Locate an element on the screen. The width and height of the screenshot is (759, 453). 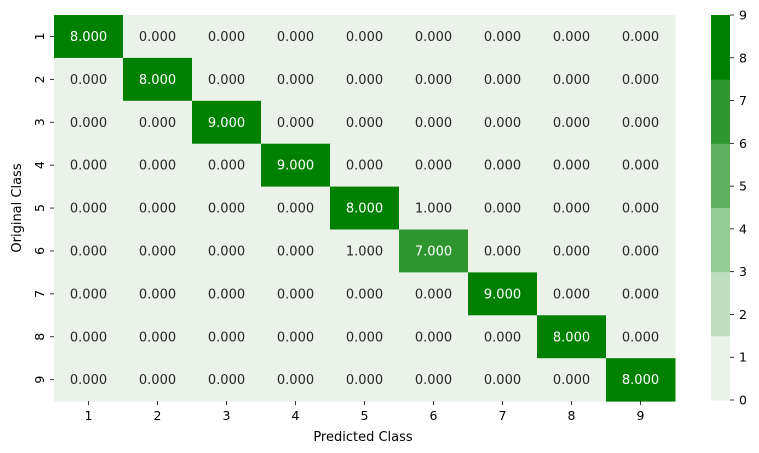
y-tick-label: 1 is located at coordinates (39, 36).